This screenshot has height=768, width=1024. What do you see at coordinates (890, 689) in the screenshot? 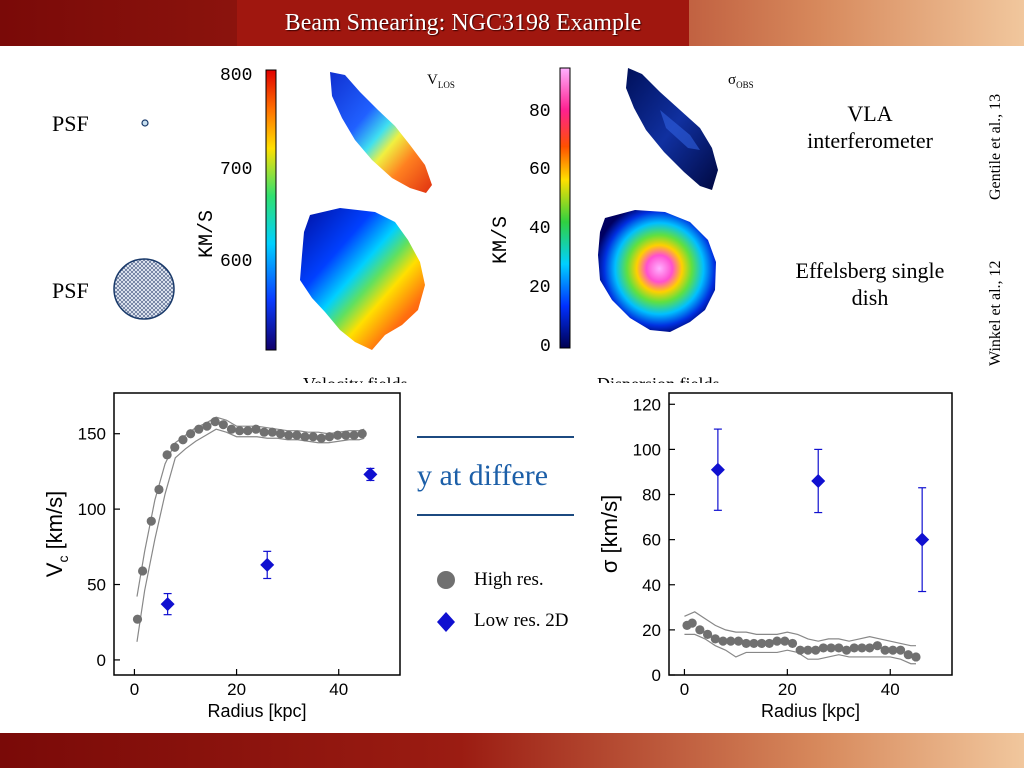
I see `sigma-xtick-label: 40` at bounding box center [890, 689].